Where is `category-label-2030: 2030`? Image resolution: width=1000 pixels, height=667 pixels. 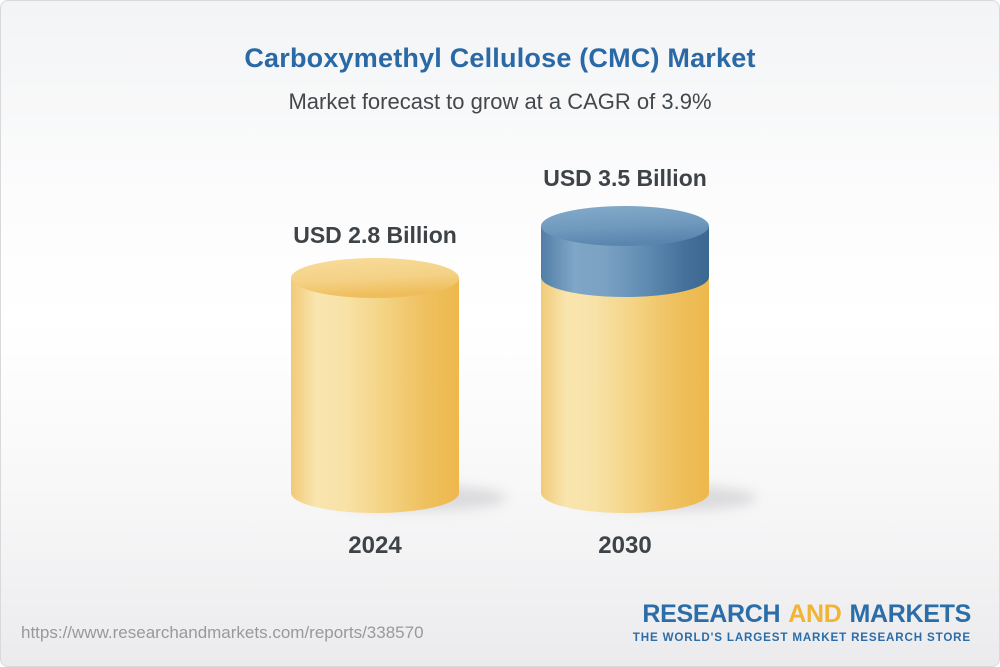 category-label-2030: 2030 is located at coordinates (625, 545).